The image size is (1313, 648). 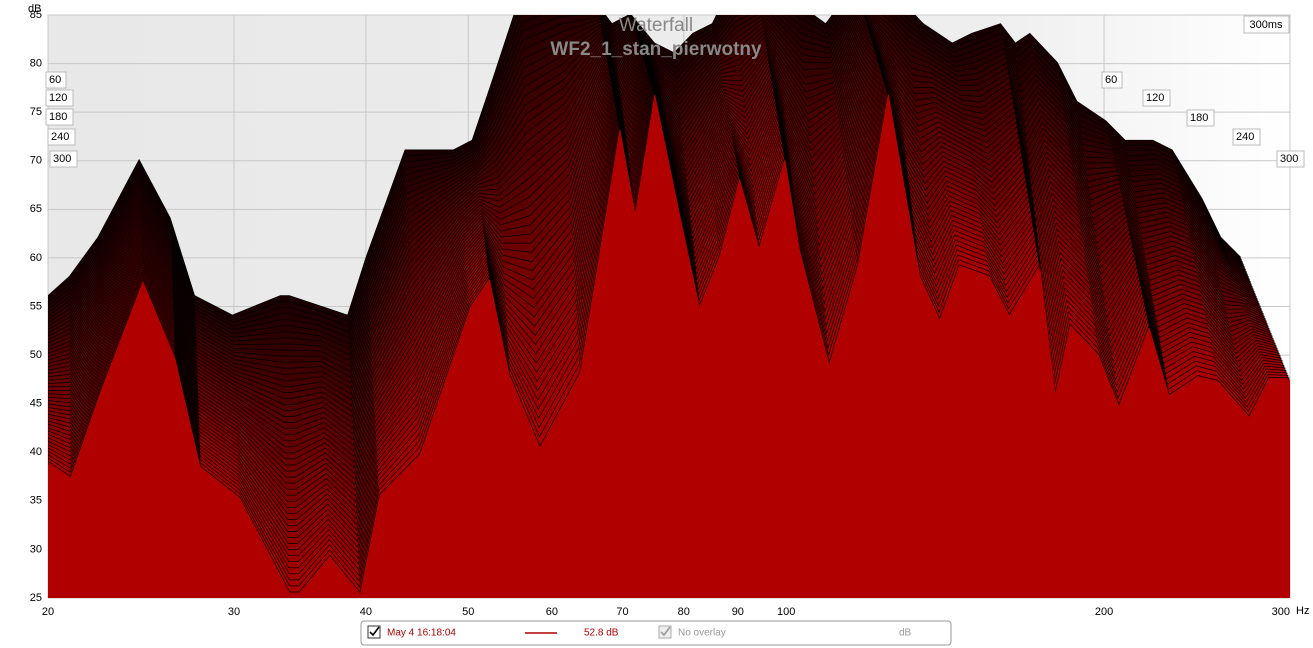 What do you see at coordinates (36, 63) in the screenshot?
I see `y-tick-label: 80` at bounding box center [36, 63].